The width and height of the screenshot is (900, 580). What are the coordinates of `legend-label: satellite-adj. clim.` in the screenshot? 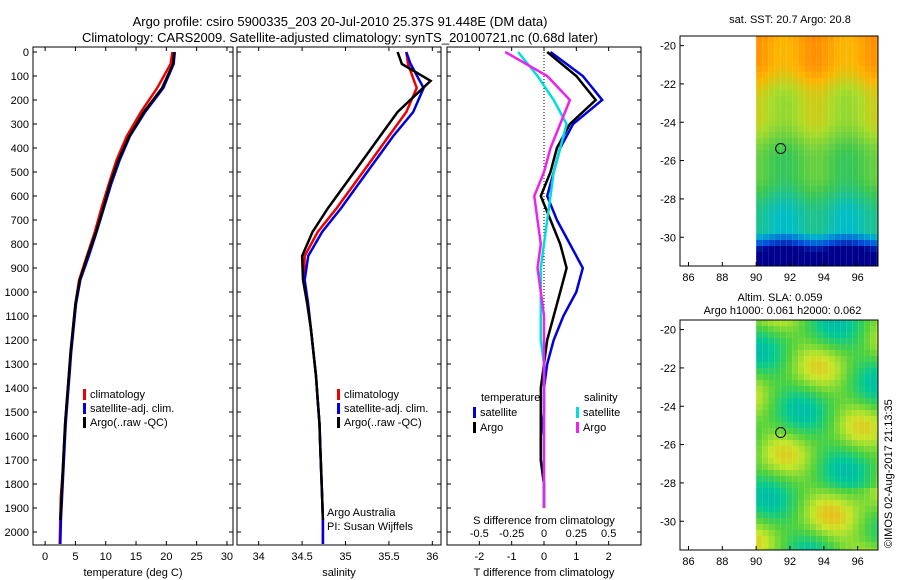 It's located at (386, 409).